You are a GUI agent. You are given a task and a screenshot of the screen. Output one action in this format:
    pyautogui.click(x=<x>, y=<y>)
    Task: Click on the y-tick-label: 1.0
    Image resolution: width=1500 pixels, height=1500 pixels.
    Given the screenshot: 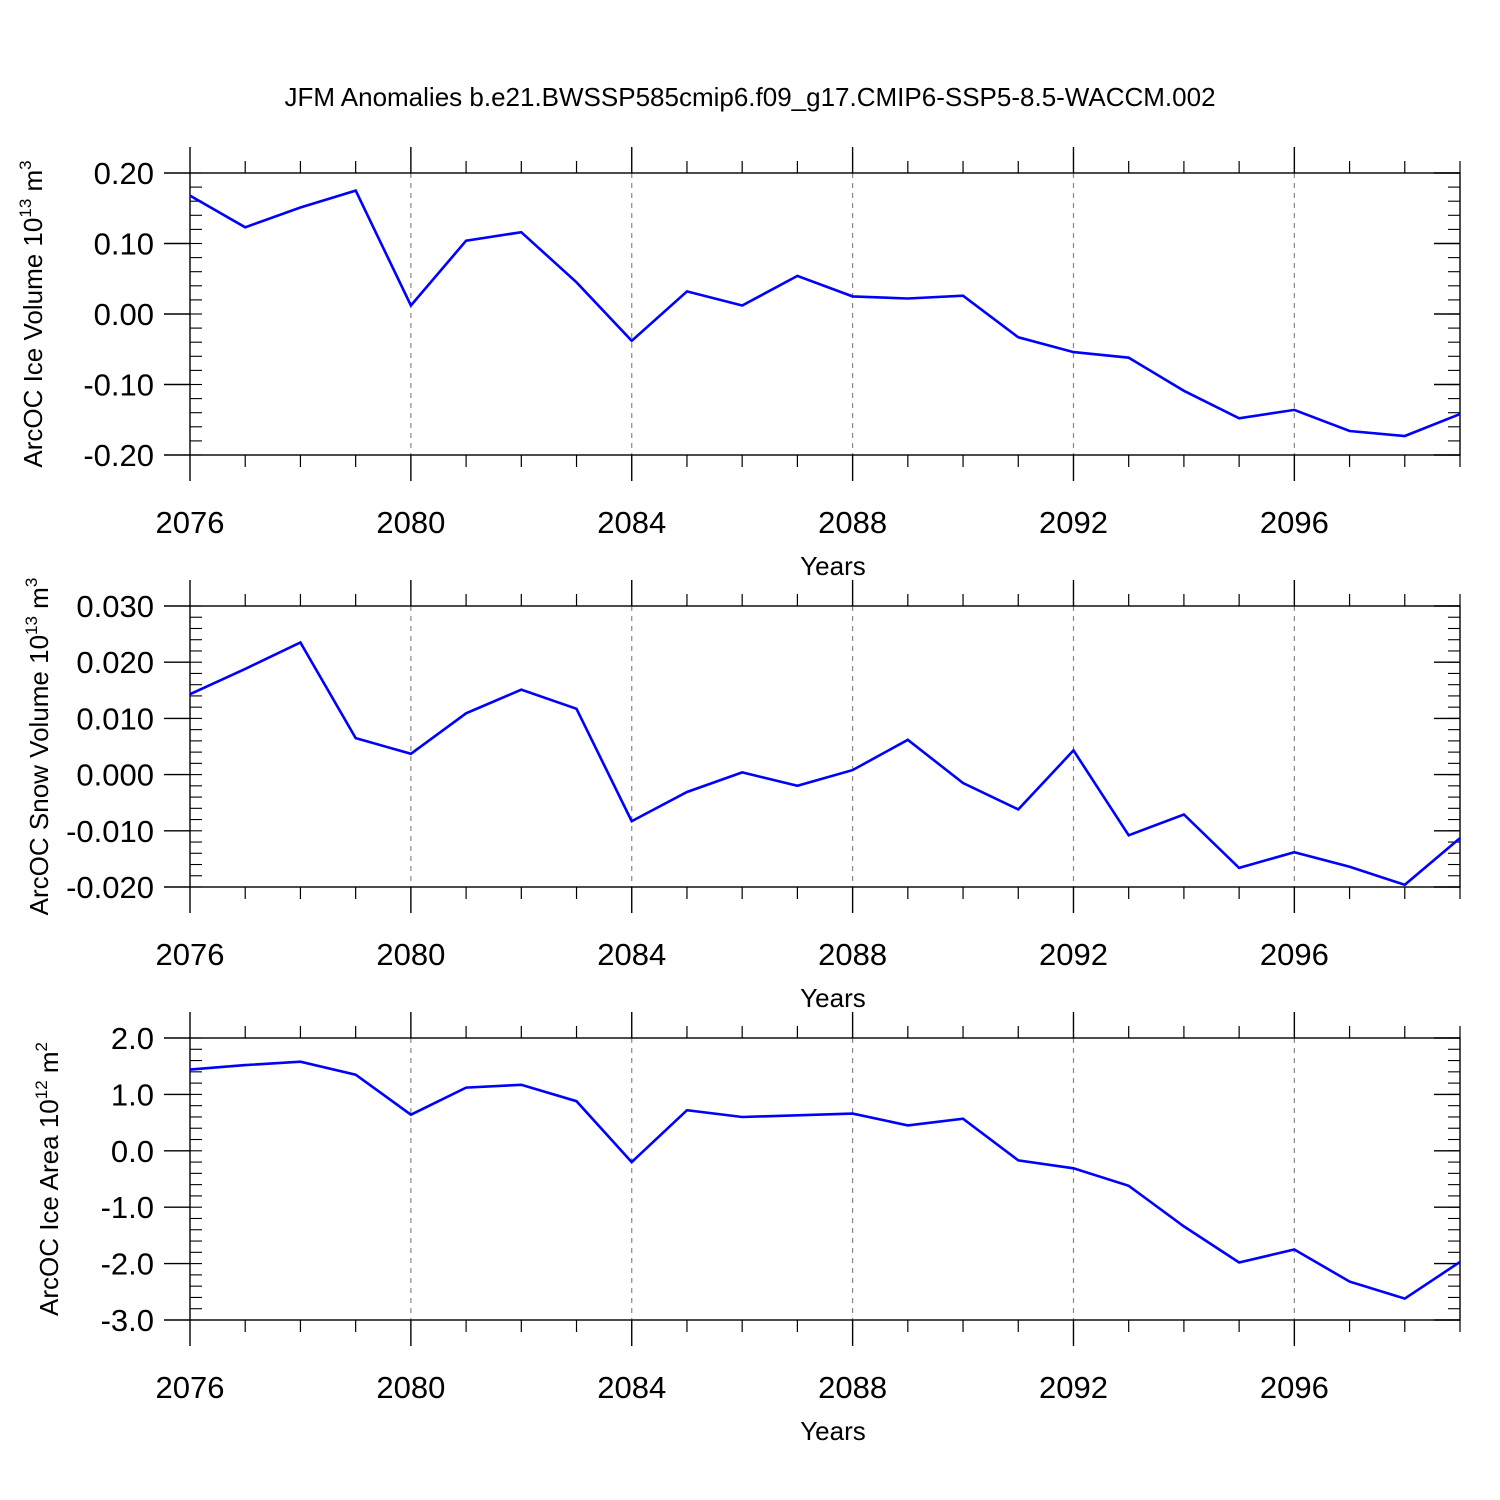 What is the action you would take?
    pyautogui.click(x=132, y=1094)
    